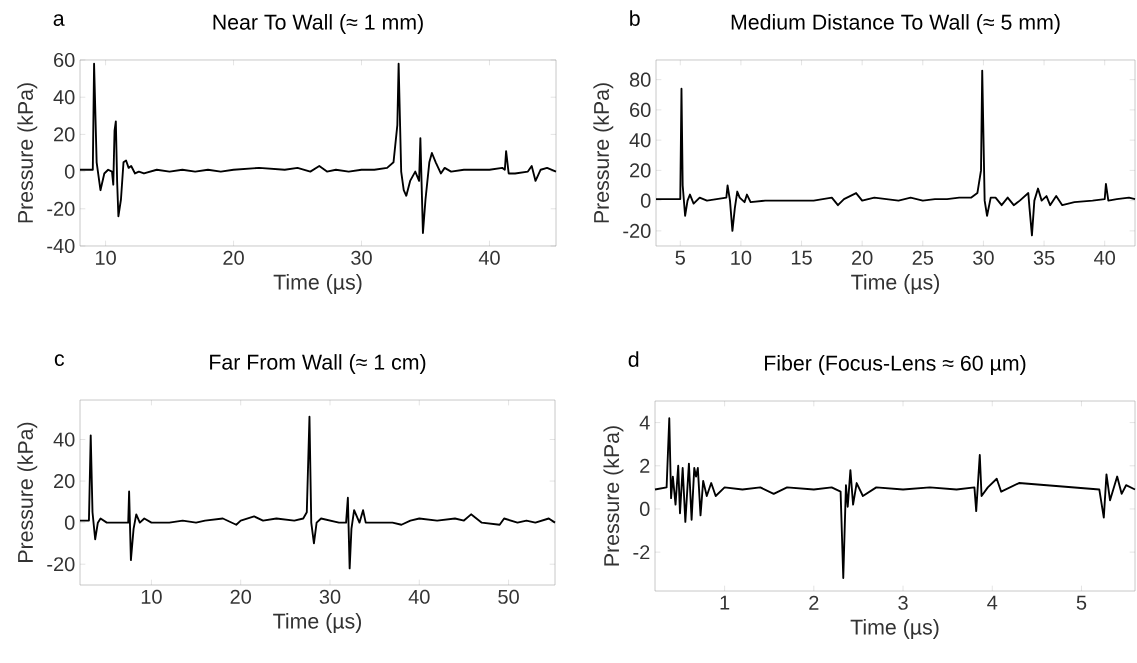 This screenshot has height=663, width=1137. What do you see at coordinates (644, 422) in the screenshot?
I see `y-tick-label: 4` at bounding box center [644, 422].